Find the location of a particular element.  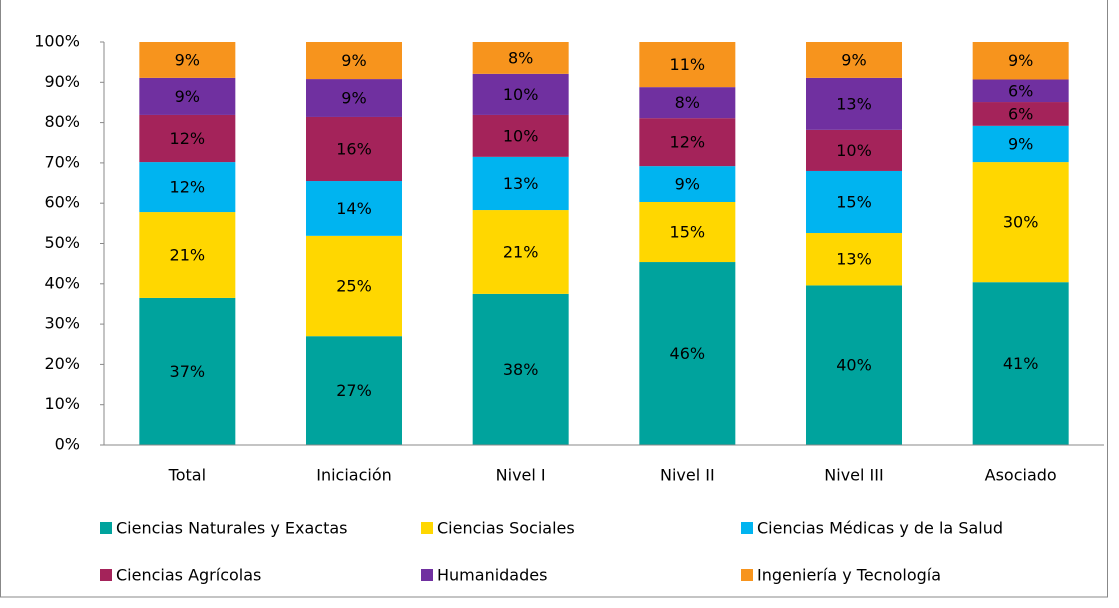

value-label: 11% is located at coordinates (688, 64).